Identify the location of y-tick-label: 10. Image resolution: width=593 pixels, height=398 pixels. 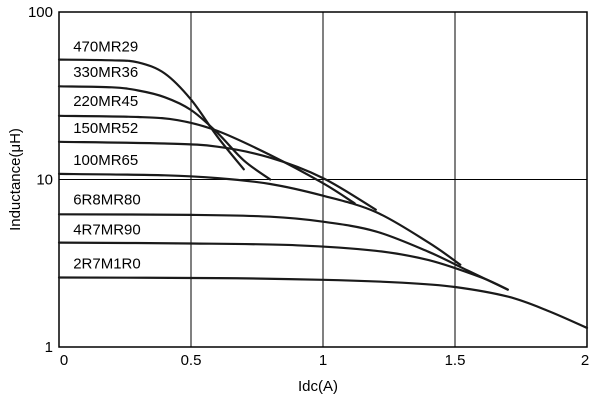
(44, 180).